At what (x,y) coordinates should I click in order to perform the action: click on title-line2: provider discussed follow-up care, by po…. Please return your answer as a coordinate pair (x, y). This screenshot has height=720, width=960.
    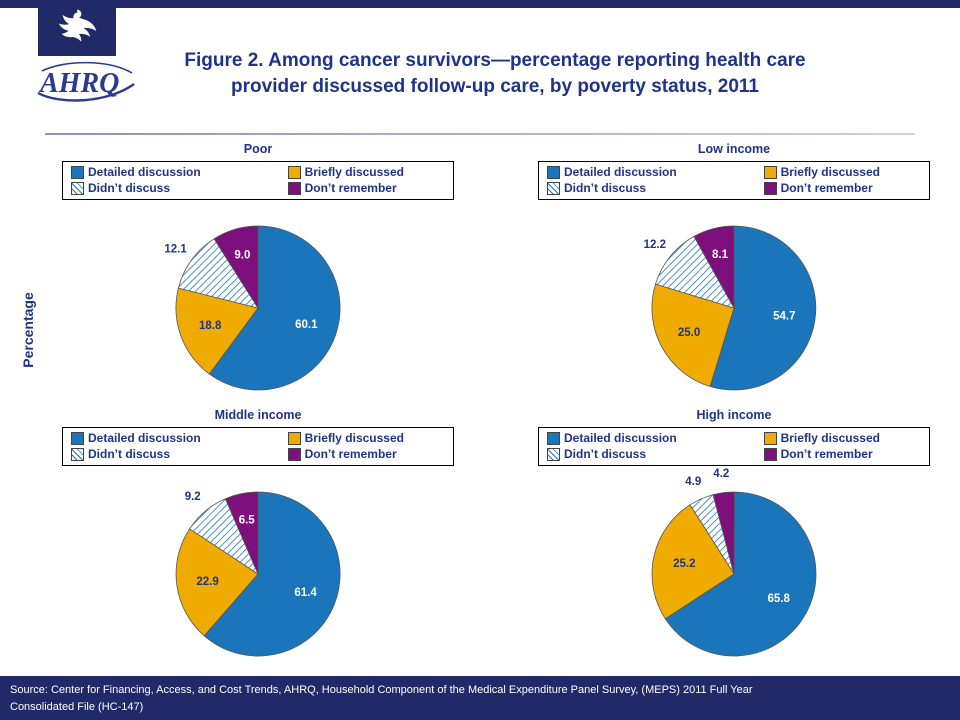
    Looking at the image, I should click on (495, 86).